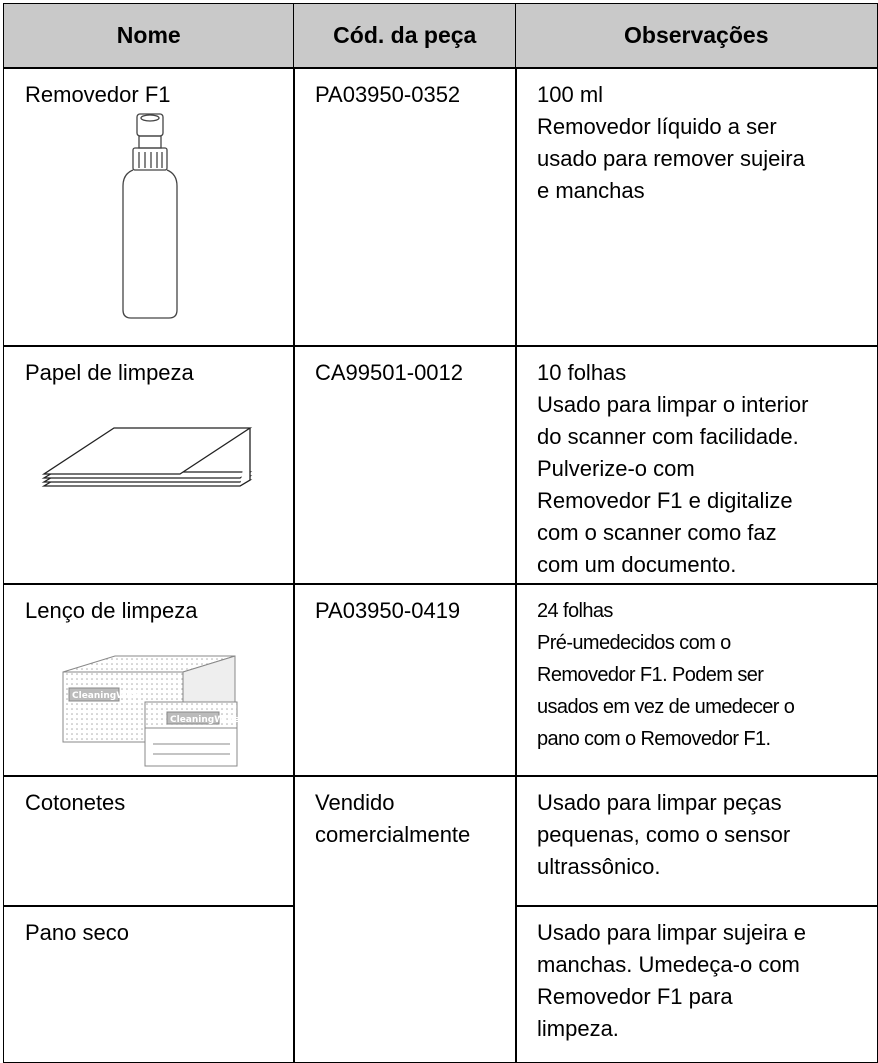 The width and height of the screenshot is (878, 1063). Describe the element at coordinates (666, 707) in the screenshot. I see `cell-text: usados em vez de umedecer o` at that location.